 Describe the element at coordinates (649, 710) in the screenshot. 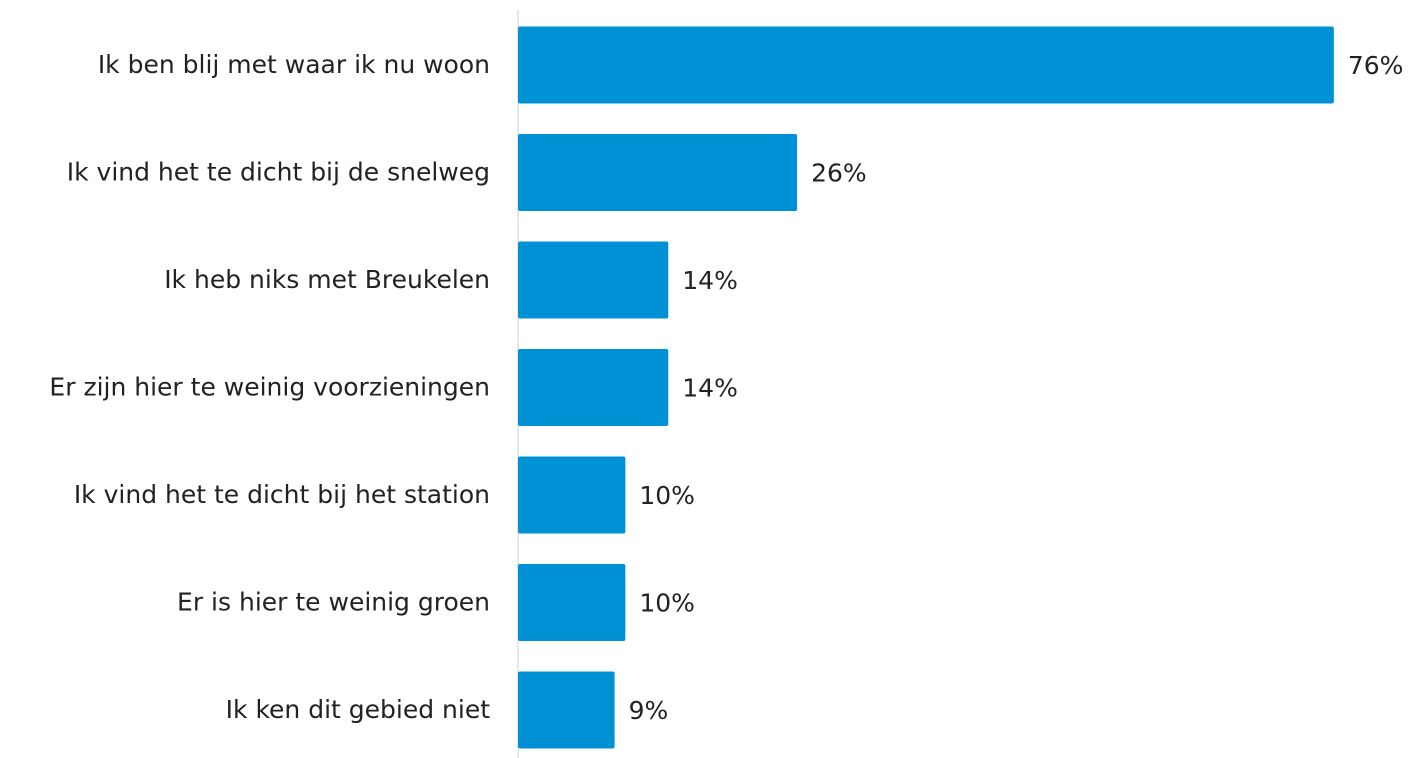

I see `value-label: 9%` at that location.